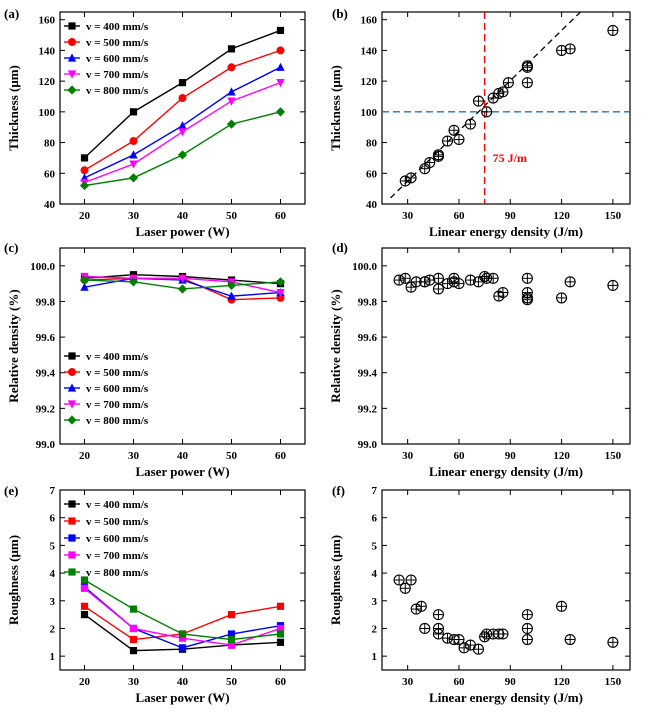  I want to click on y-axis-label: Relative density (%), so click(13, 345).